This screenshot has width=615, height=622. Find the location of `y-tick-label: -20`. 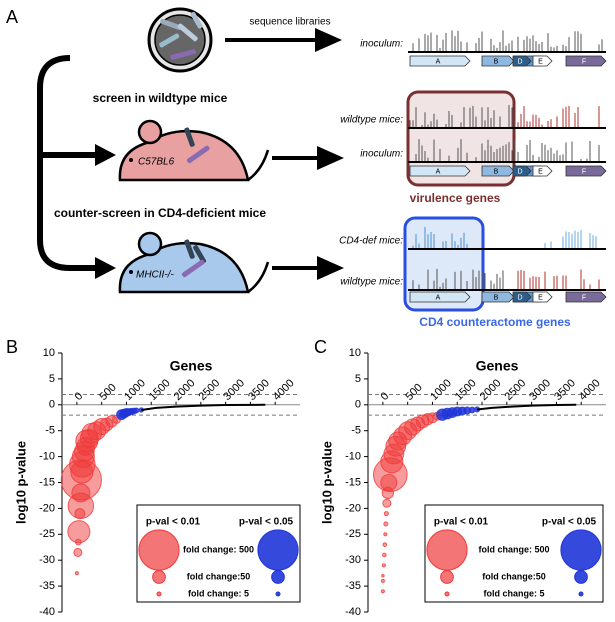

y-tick-label: -20 is located at coordinates (353, 508).